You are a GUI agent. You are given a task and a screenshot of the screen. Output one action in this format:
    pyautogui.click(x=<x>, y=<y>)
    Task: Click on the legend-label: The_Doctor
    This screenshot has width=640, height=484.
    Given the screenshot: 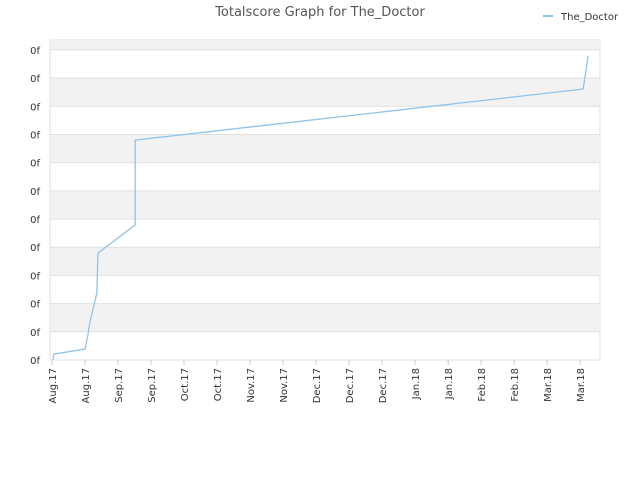 What is the action you would take?
    pyautogui.click(x=589, y=17)
    